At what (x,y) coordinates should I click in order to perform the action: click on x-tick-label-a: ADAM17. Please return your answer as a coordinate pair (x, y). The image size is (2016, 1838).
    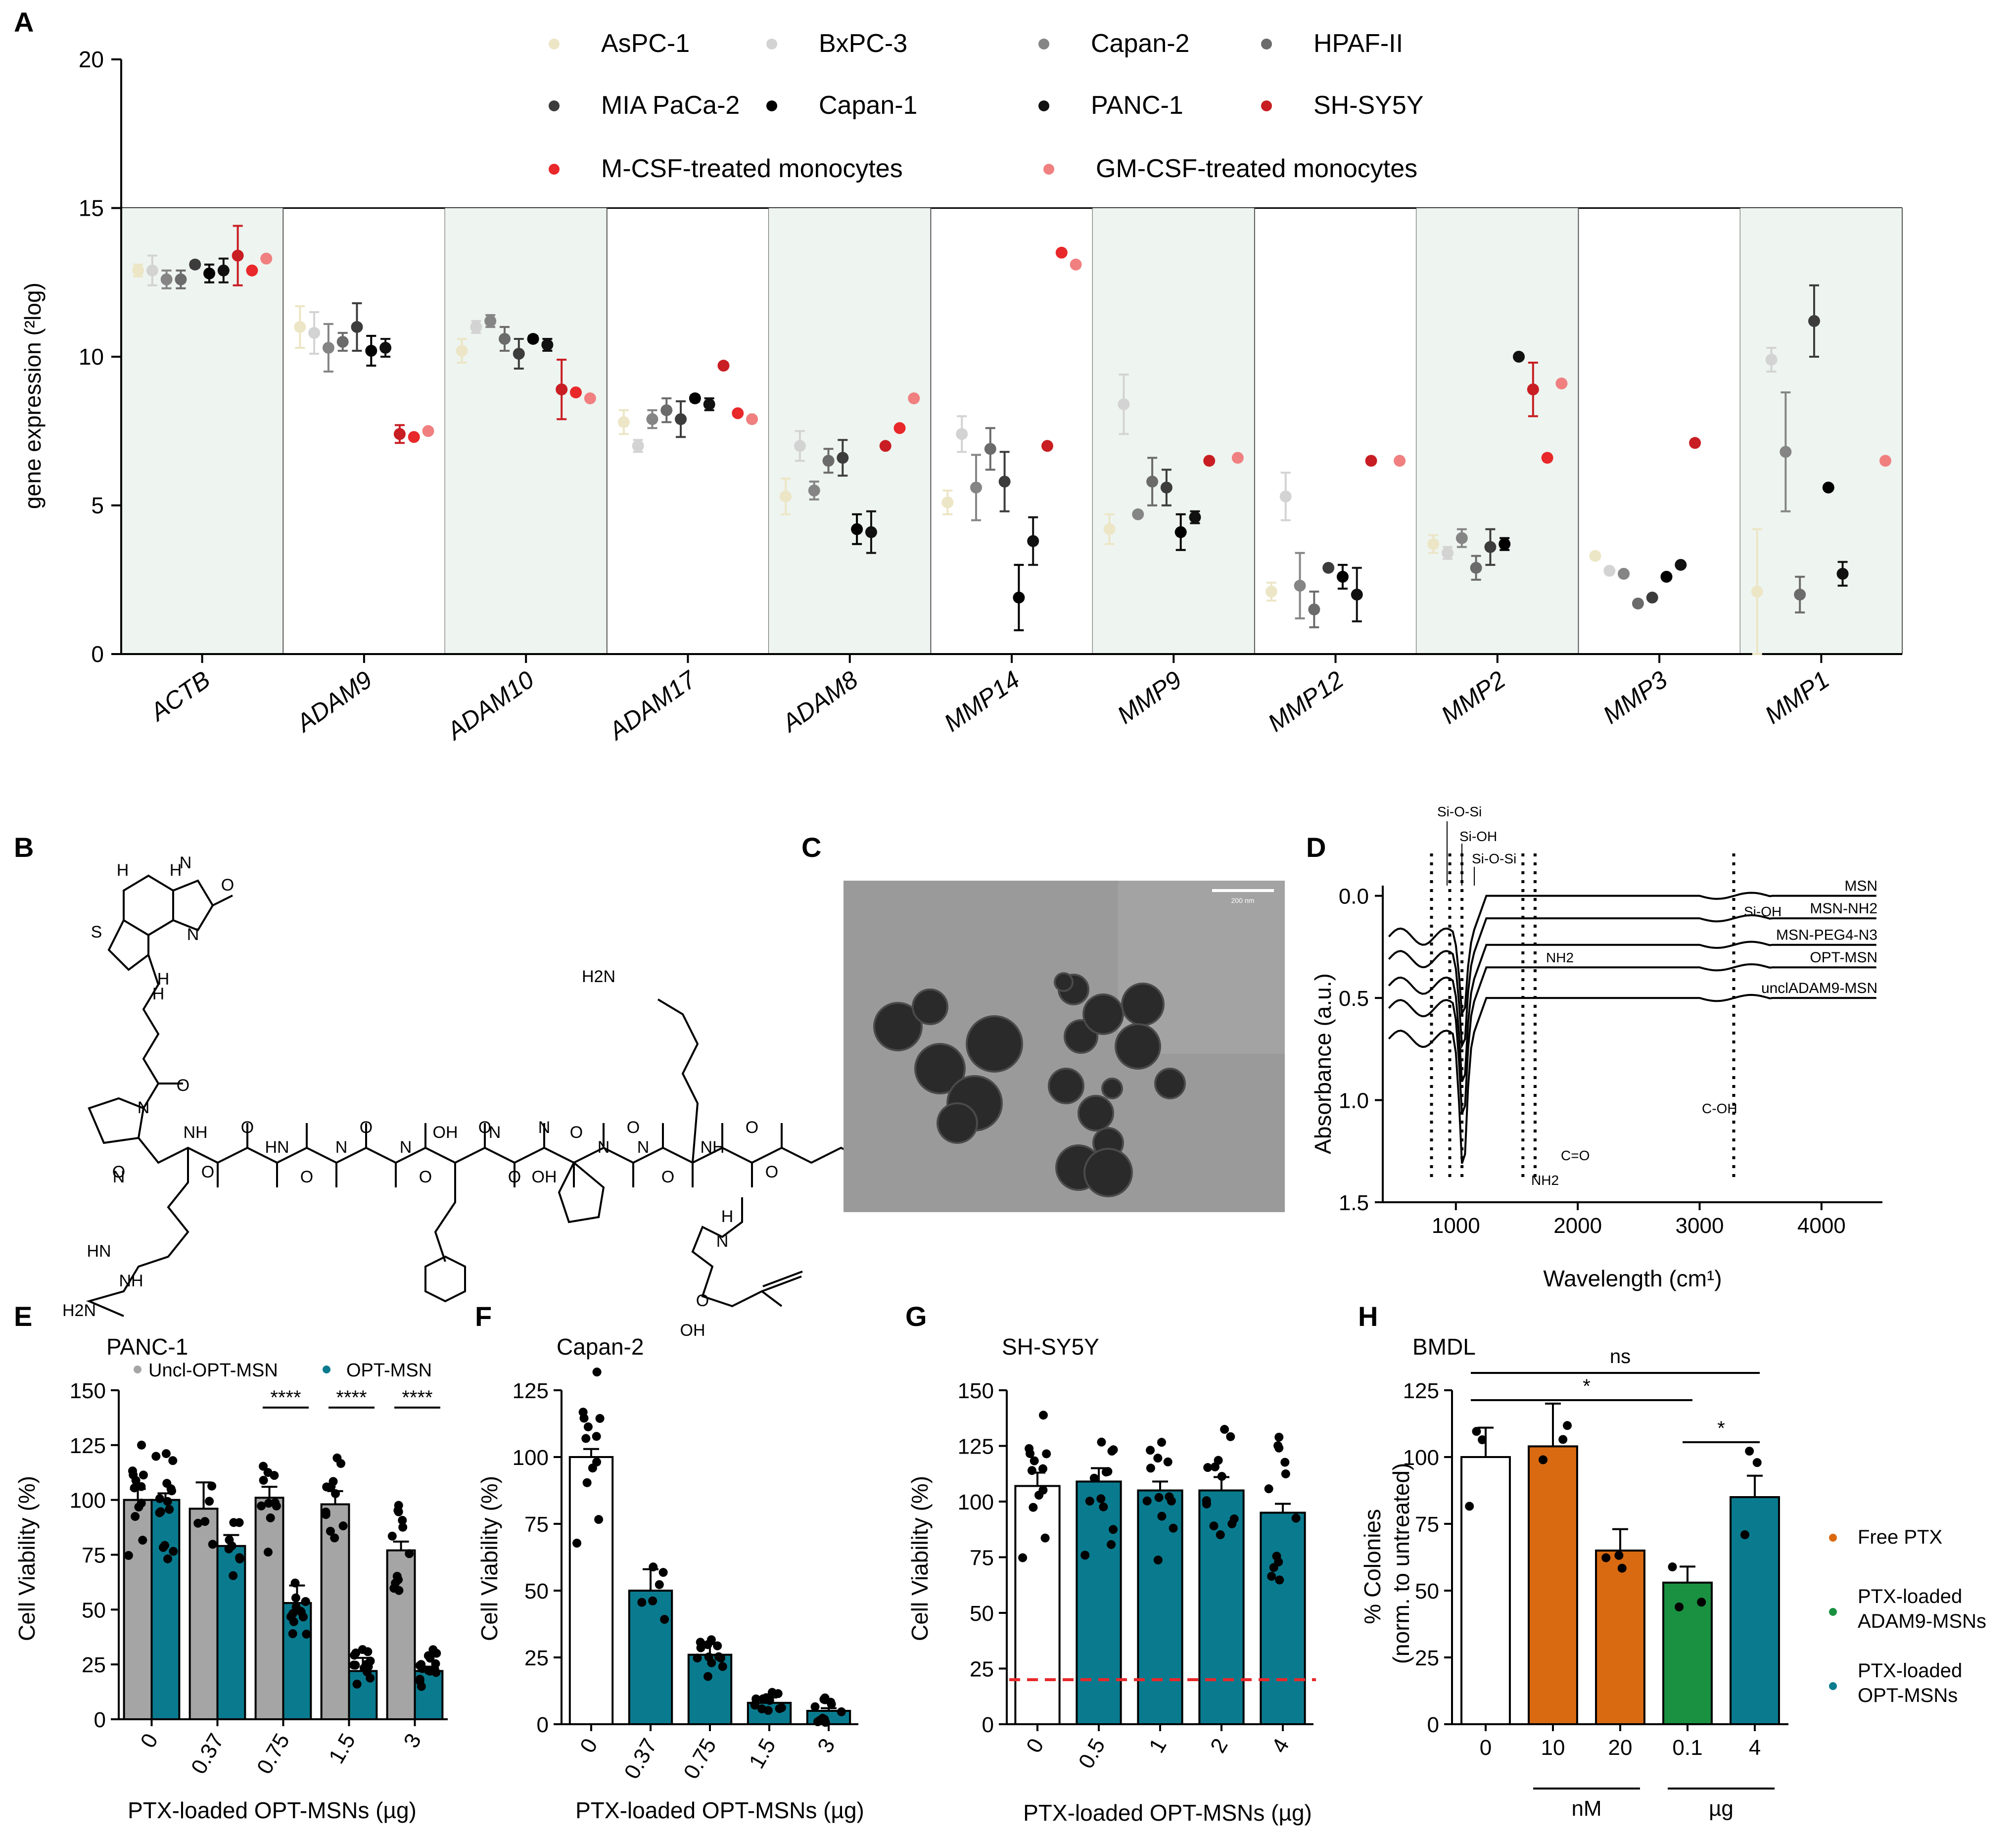
    Looking at the image, I should click on (652, 705).